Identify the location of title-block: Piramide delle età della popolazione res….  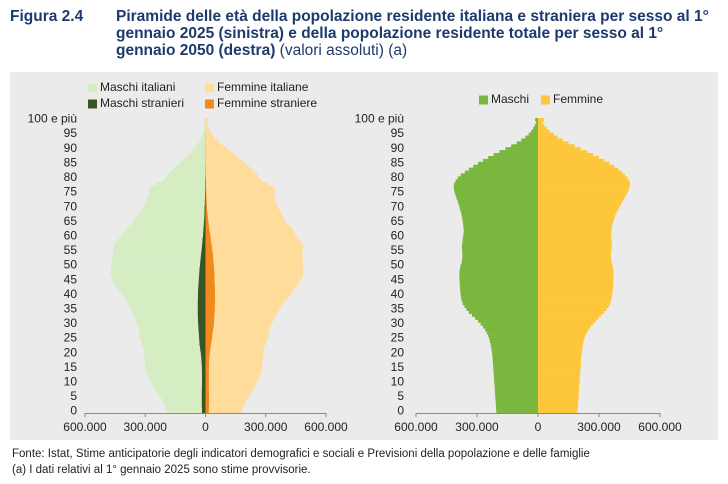
(419, 33).